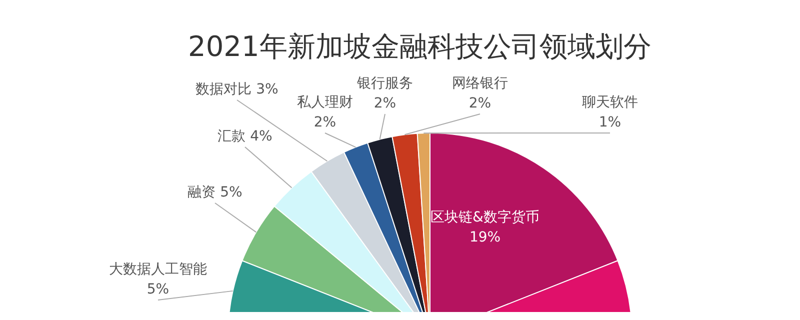 This screenshot has width=800, height=320. What do you see at coordinates (325, 102) in the screenshot?
I see `slice-label: 私人理财` at bounding box center [325, 102].